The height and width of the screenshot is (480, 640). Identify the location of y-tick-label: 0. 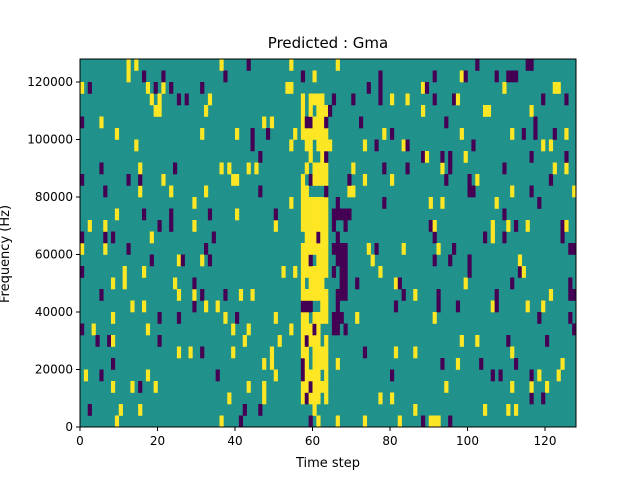
(69, 427).